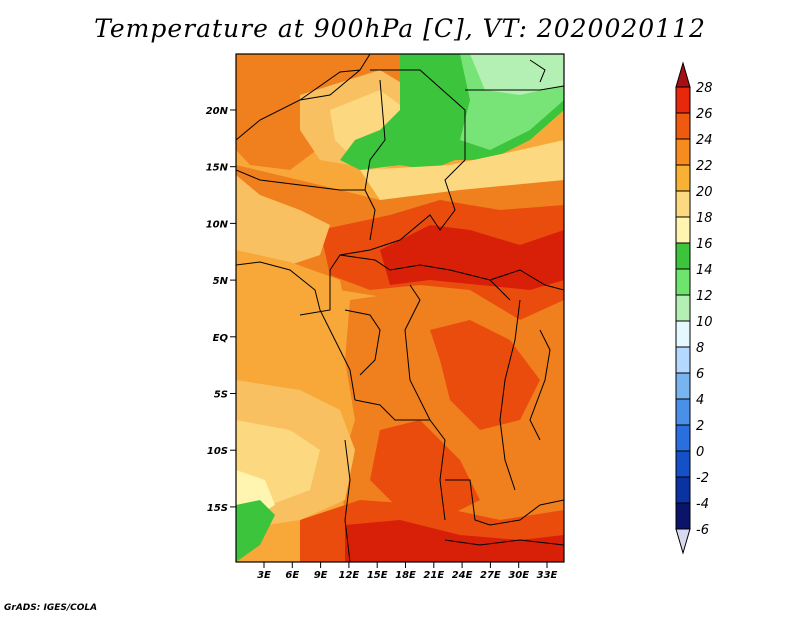  Describe the element at coordinates (704, 140) in the screenshot. I see `colorbar-label: 24` at that location.